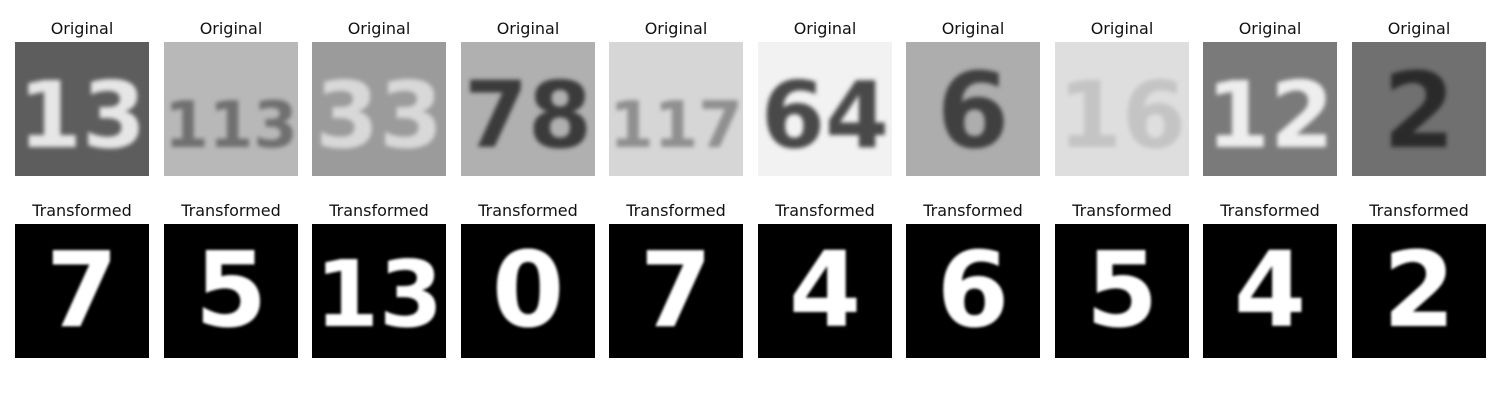  I want to click on svhn-digit-33-image: 33, so click(379, 109).